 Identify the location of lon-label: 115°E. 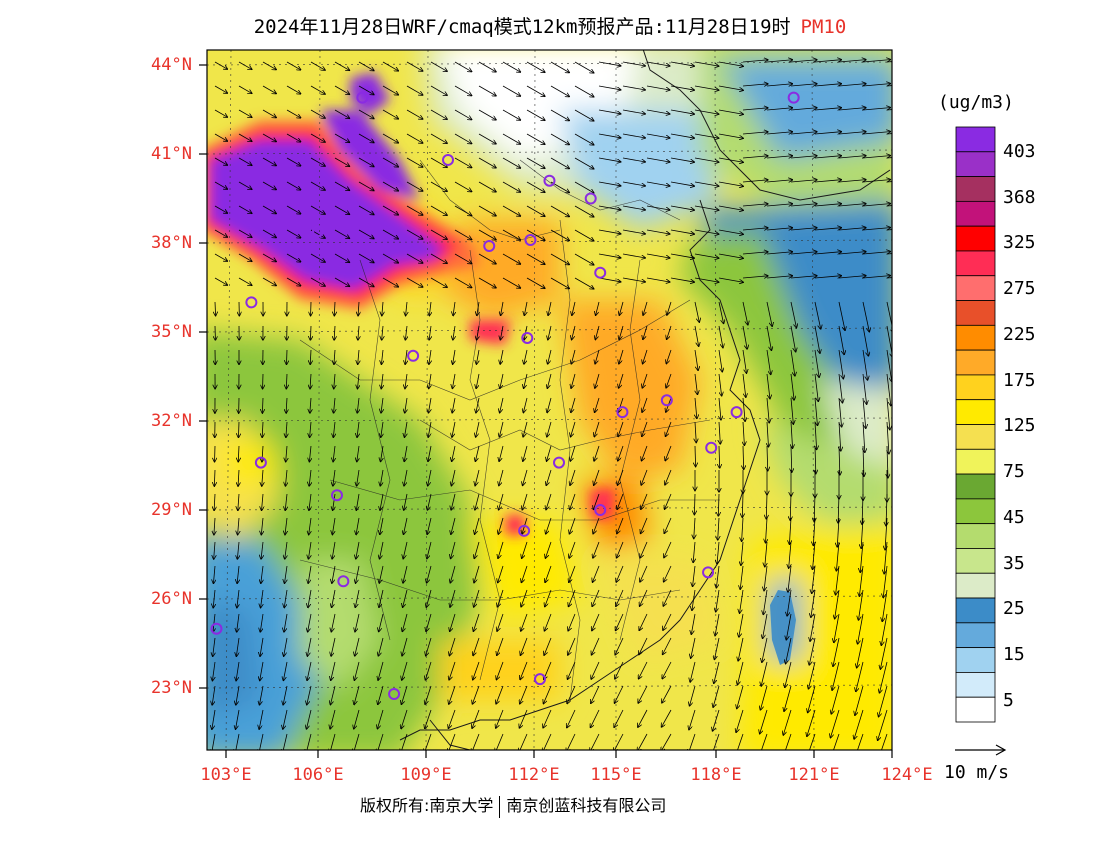
(616, 775).